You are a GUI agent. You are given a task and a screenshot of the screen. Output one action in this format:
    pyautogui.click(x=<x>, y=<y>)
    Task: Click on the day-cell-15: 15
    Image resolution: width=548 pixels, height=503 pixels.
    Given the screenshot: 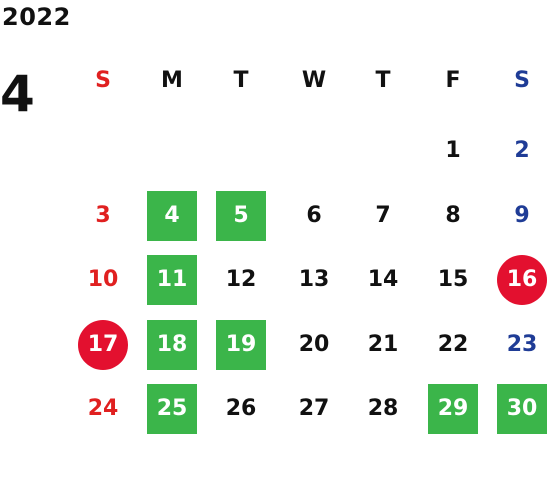 What is the action you would take?
    pyautogui.click(x=453, y=279)
    